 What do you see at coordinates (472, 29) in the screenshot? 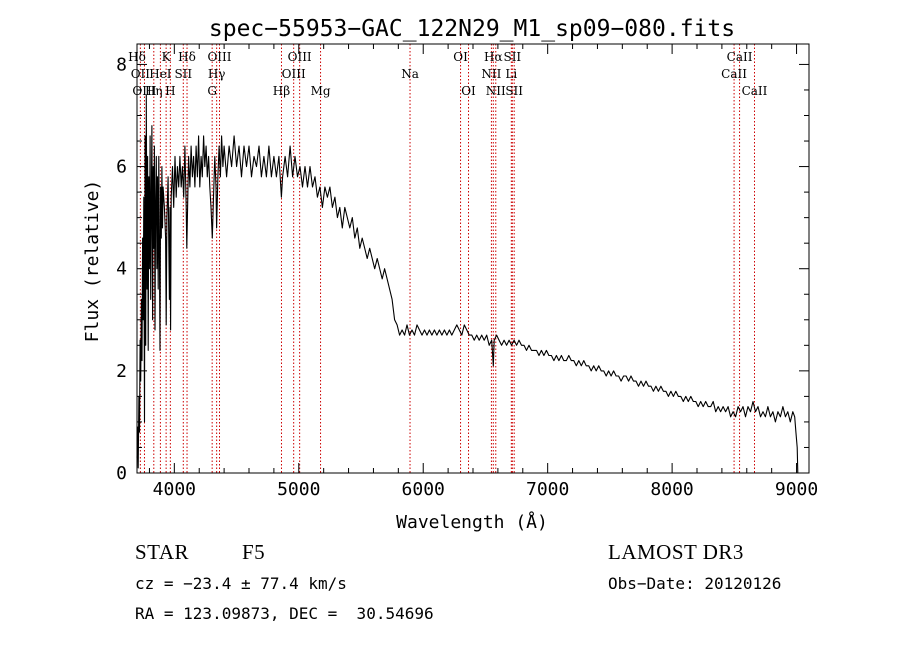
I see `chart-title: spec−55953−GAC_122N29_M1_sp09−080.fits` at bounding box center [472, 29].